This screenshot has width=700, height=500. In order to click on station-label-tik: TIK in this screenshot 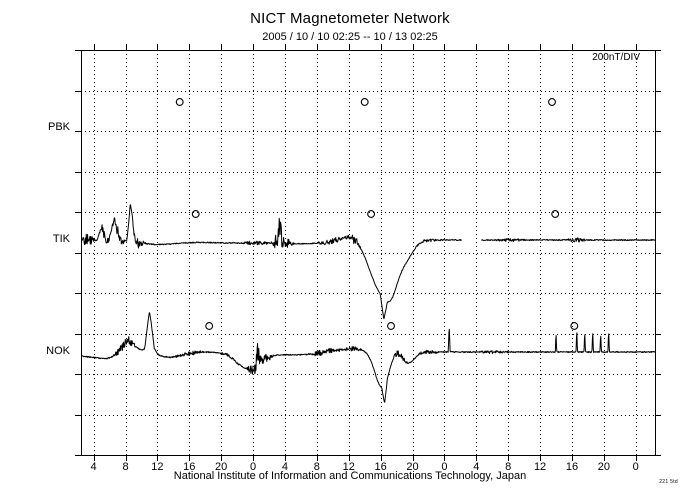, I will do `click(61, 239)`.